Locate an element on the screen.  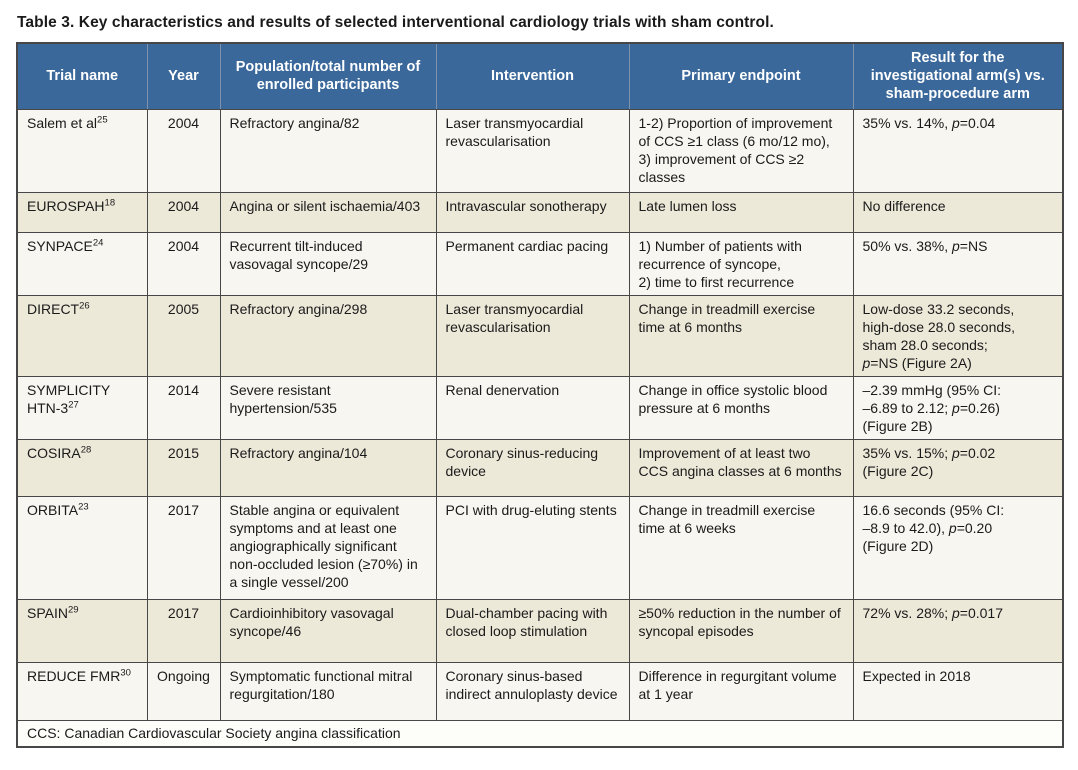
trial-name: SYMPLICITY HTN-3 is located at coordinates (68, 398).